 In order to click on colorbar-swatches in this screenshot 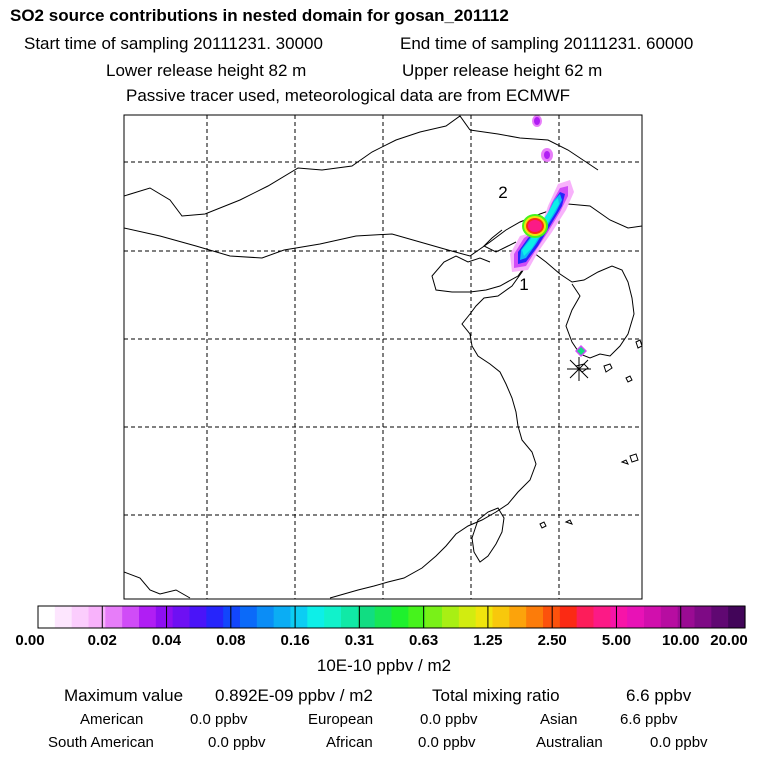, I will do `click(392, 617)`.